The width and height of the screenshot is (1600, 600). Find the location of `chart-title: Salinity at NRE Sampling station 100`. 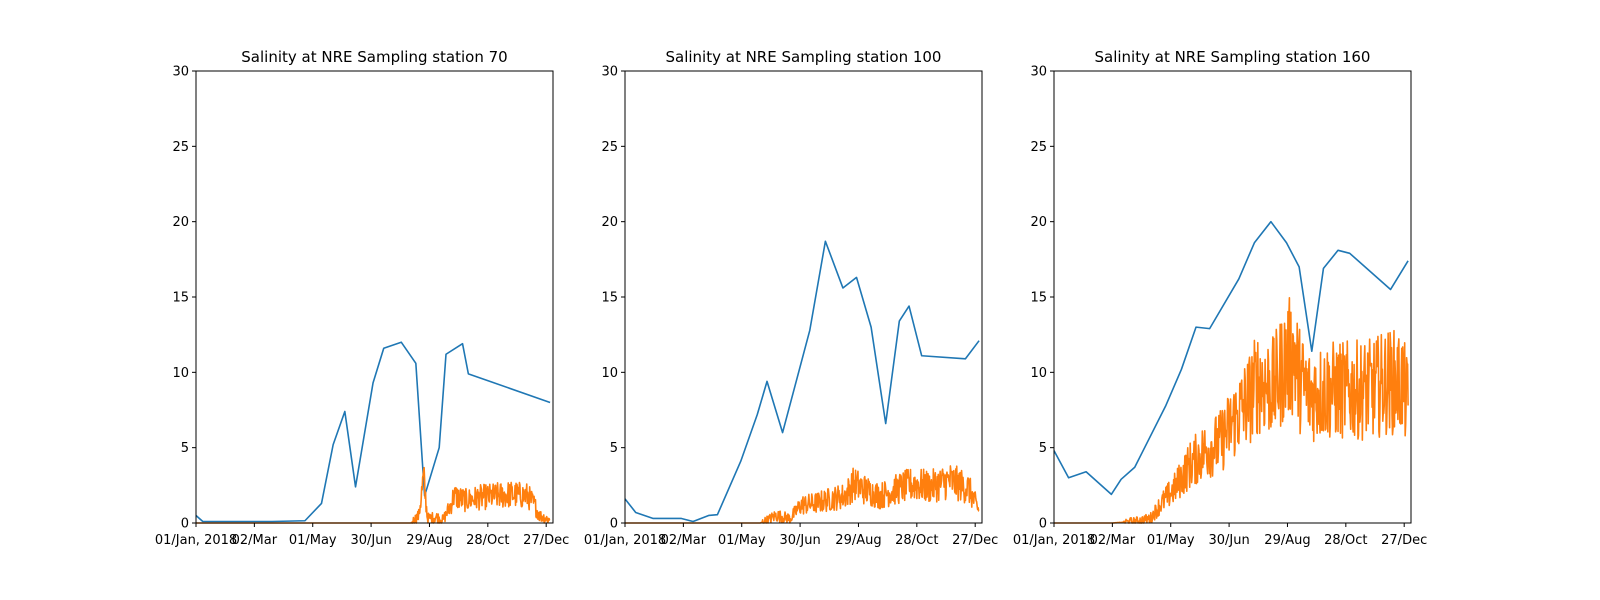

chart-title: Salinity at NRE Sampling station 100 is located at coordinates (804, 57).